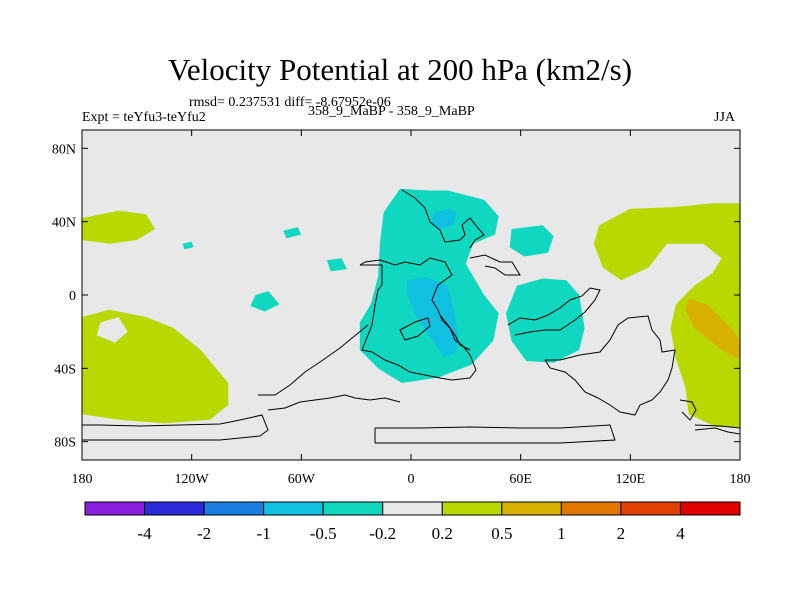 This screenshot has height=600, width=800. What do you see at coordinates (382, 533) in the screenshot?
I see `colorbar-label: -0.2` at bounding box center [382, 533].